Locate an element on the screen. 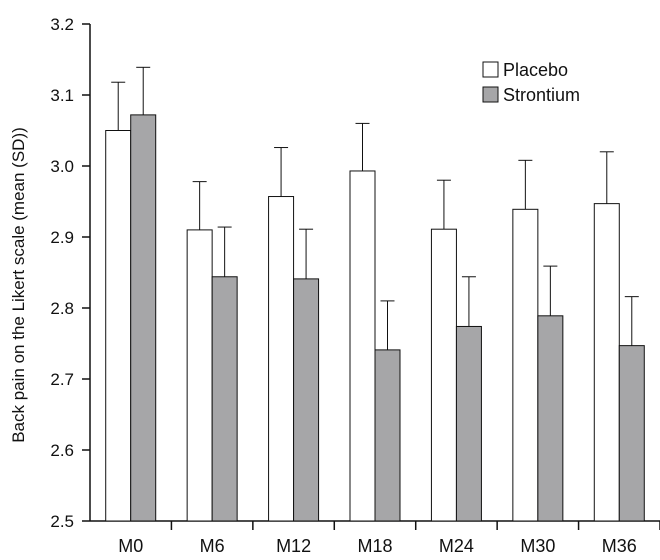  y-tick-label: 3.1 is located at coordinates (62, 95).